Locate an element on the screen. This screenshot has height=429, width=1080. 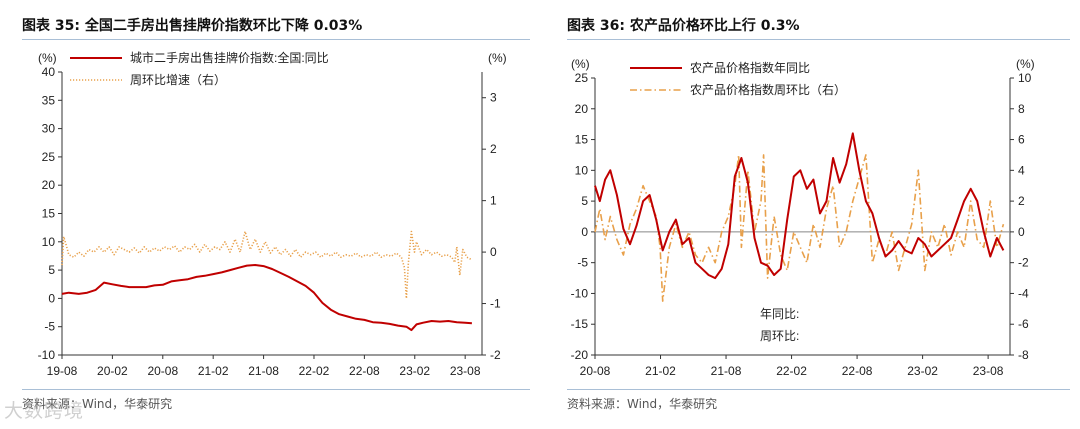
right-tick-label: -1 is located at coordinates (495, 304).